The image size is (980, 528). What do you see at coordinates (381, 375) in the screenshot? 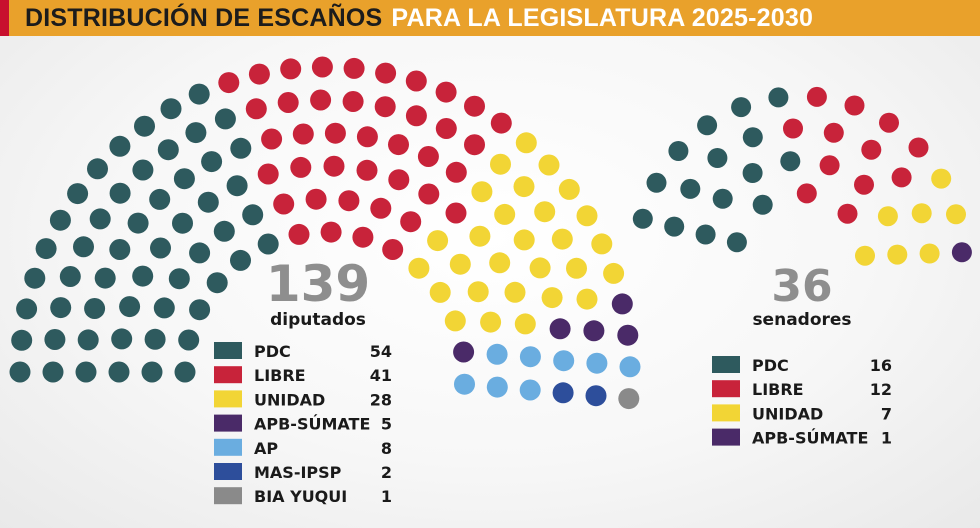
I see `legend-value: 41` at bounding box center [381, 375].